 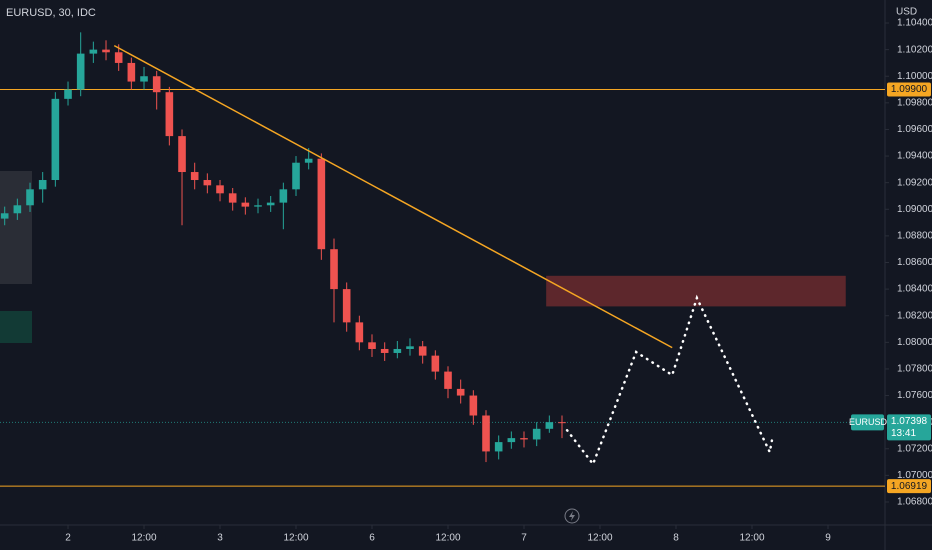 What do you see at coordinates (906, 12) in the screenshot?
I see `y-axis-label: USD` at bounding box center [906, 12].